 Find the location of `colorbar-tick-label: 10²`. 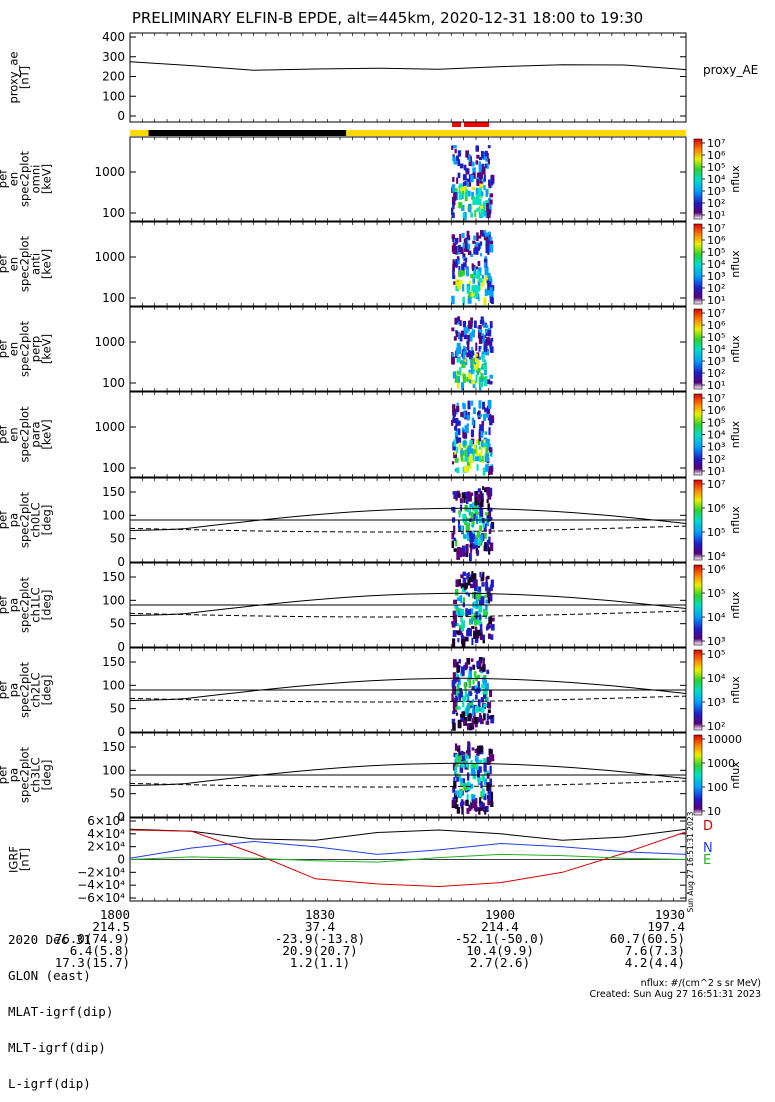

colorbar-tick-label: 10² is located at coordinates (716, 726).